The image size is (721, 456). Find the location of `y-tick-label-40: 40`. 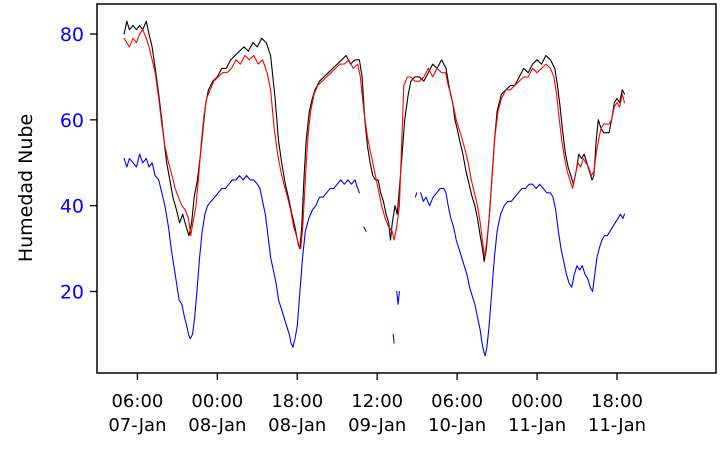

y-tick-label-40: 40 is located at coordinates (72, 207).